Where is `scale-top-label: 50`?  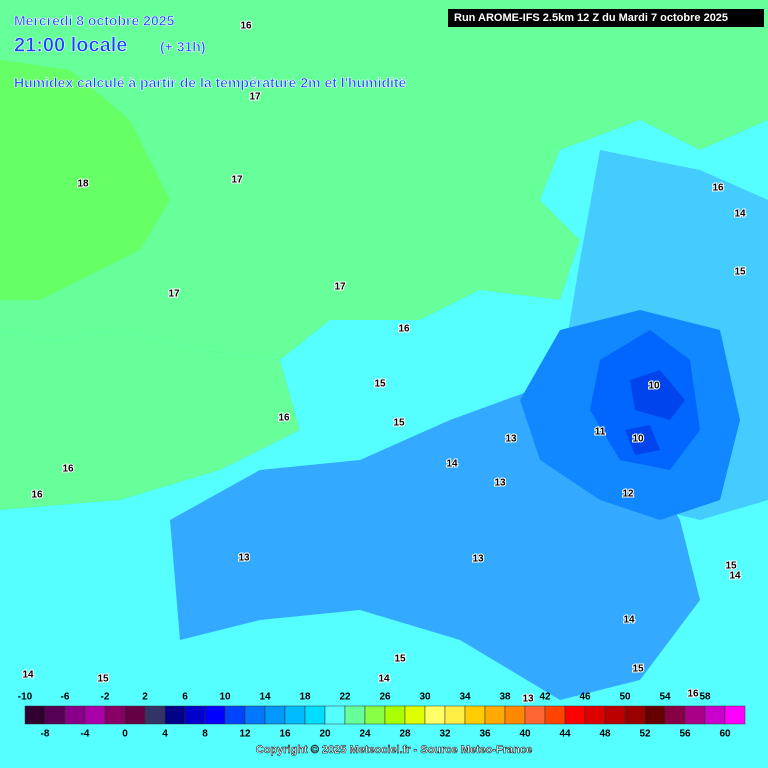 scale-top-label: 50 is located at coordinates (625, 697).